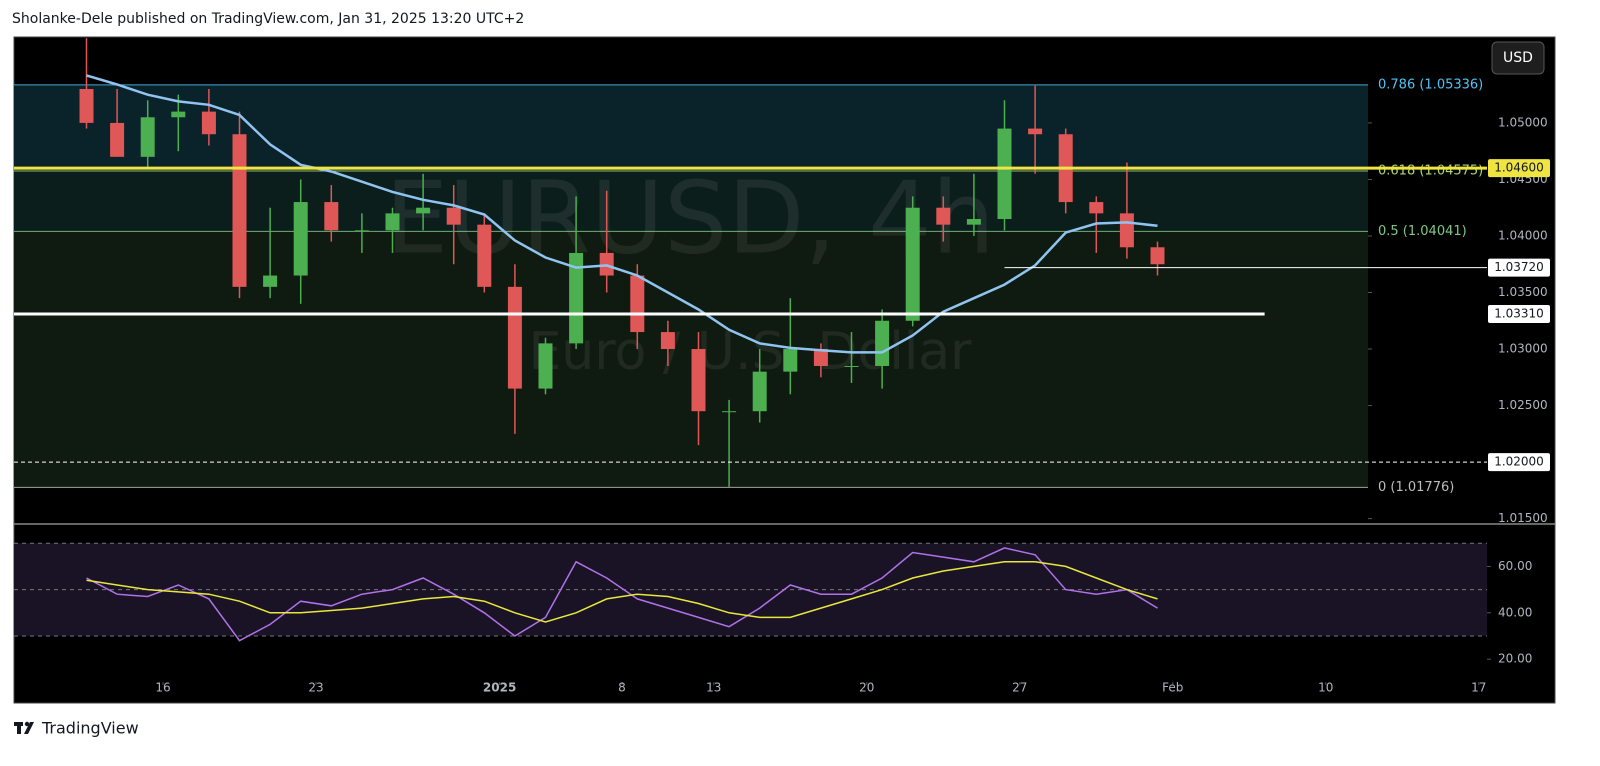 The image size is (1600, 766). I want to click on x-tick-label: 17, so click(1478, 688).